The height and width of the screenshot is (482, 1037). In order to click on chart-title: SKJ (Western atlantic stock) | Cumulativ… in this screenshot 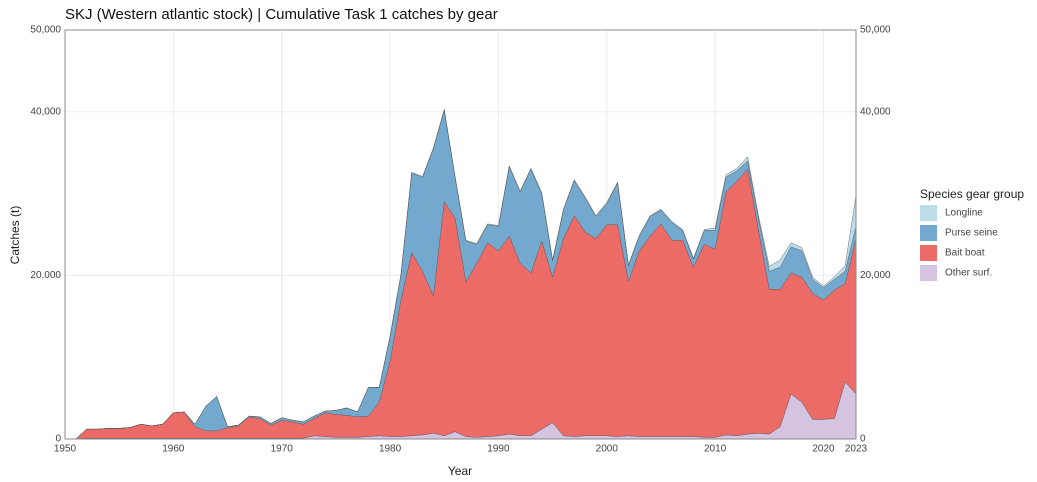, I will do `click(281, 14)`.